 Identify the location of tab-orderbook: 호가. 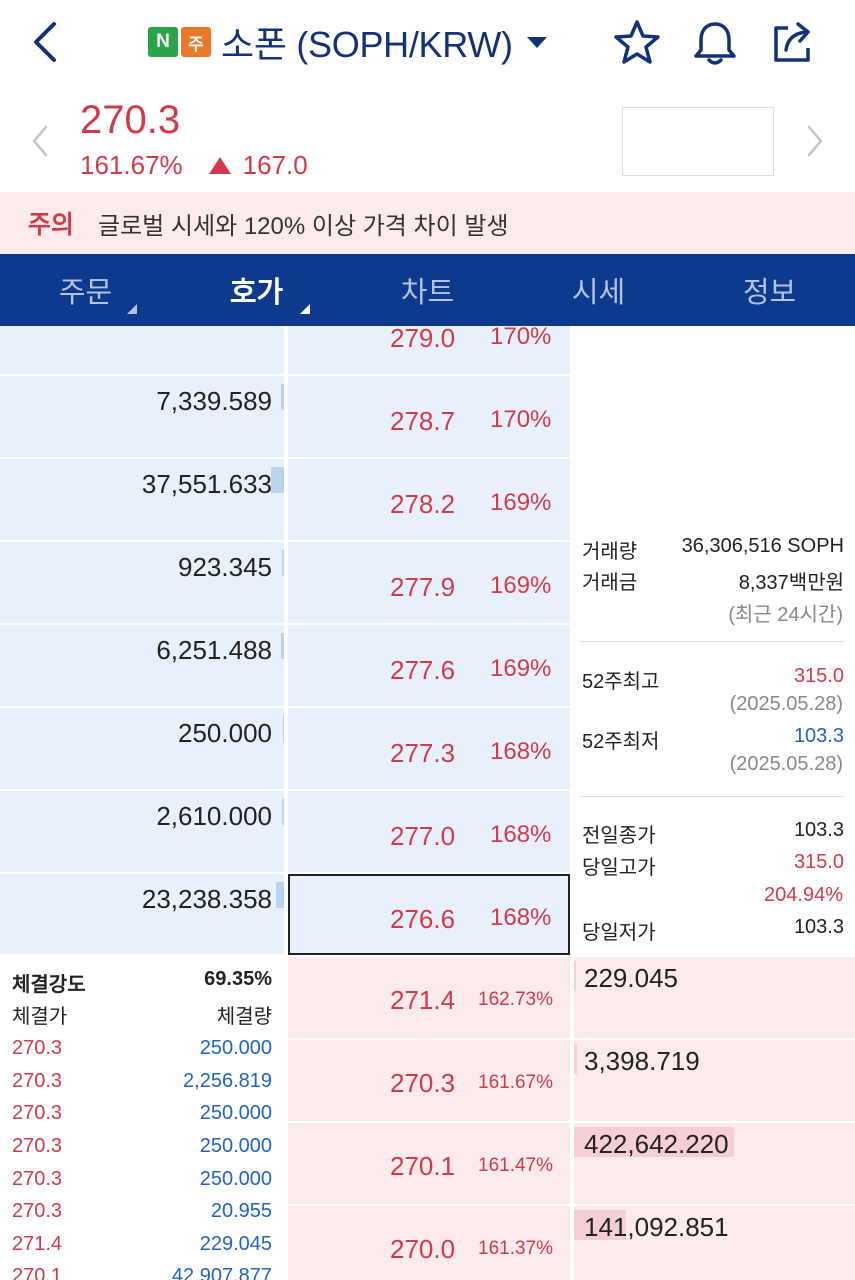
(256, 290).